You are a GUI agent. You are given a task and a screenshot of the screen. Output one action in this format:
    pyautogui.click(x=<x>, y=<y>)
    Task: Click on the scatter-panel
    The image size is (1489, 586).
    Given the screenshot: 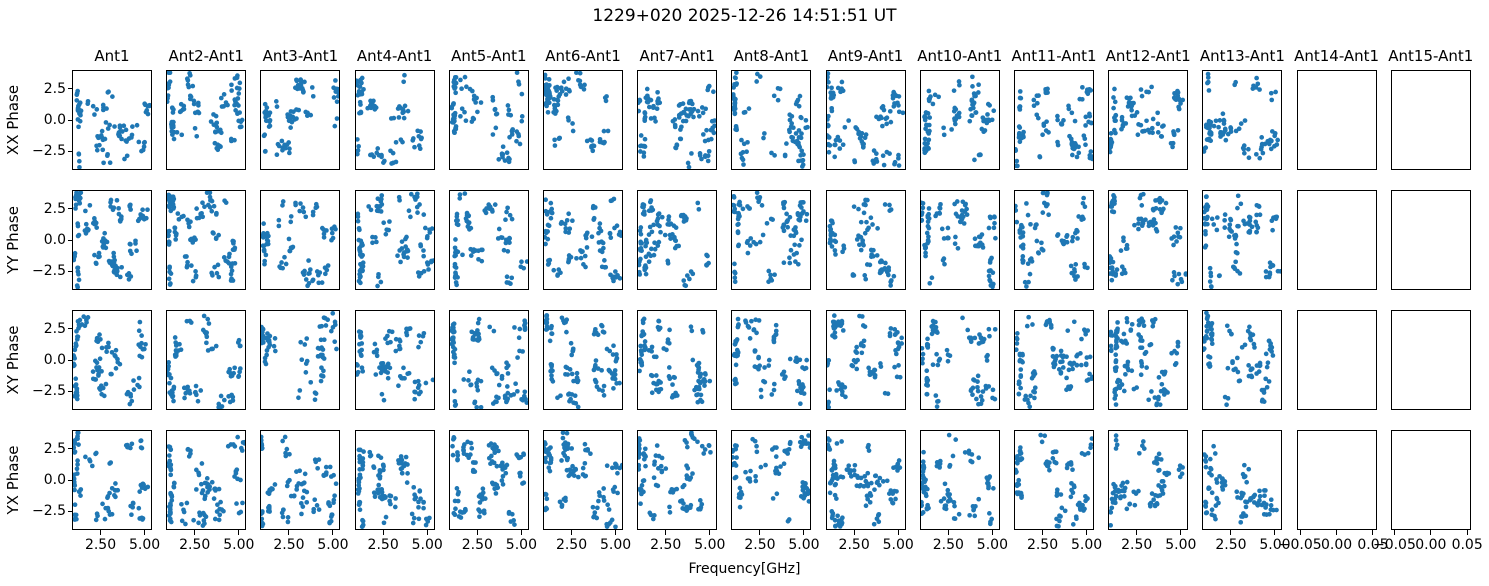 What is the action you would take?
    pyautogui.click(x=959, y=240)
    